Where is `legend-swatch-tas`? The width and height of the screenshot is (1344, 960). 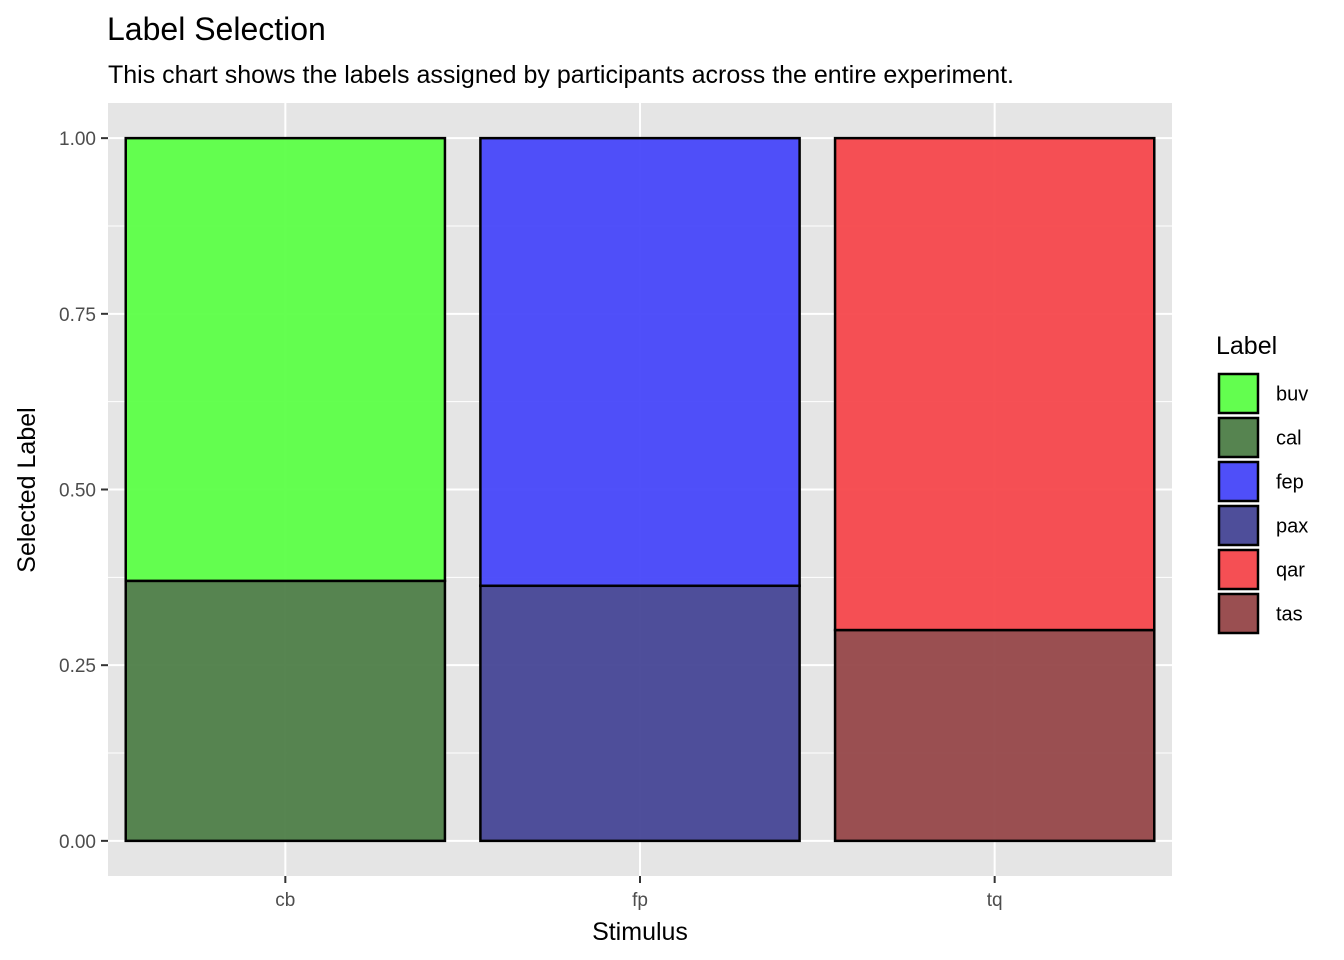 legend-swatch-tas is located at coordinates (1238, 613).